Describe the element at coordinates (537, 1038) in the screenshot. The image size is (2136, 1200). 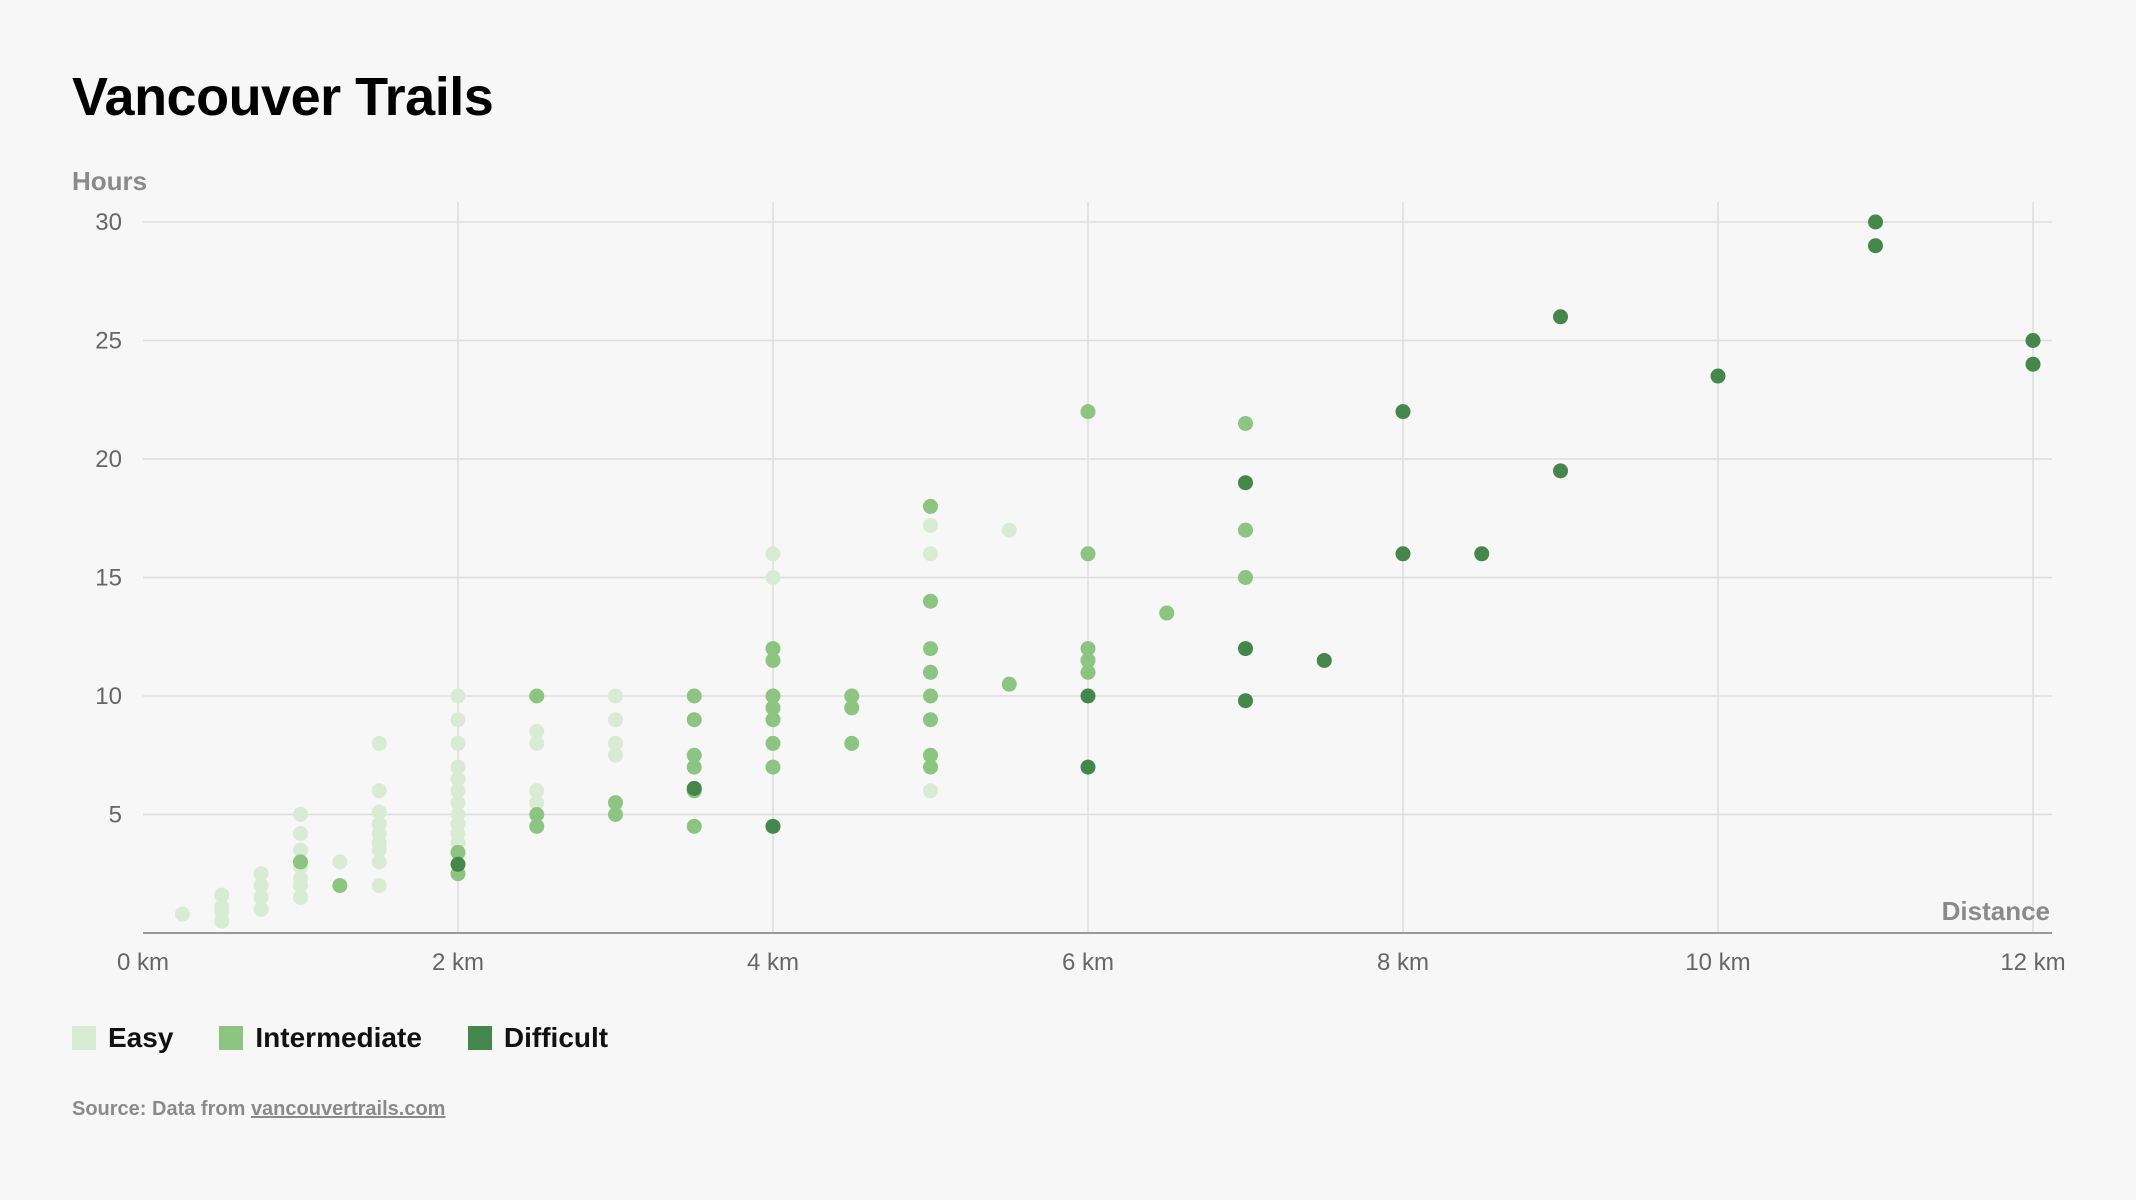
I see `legend-item-difficult: Difficult` at that location.